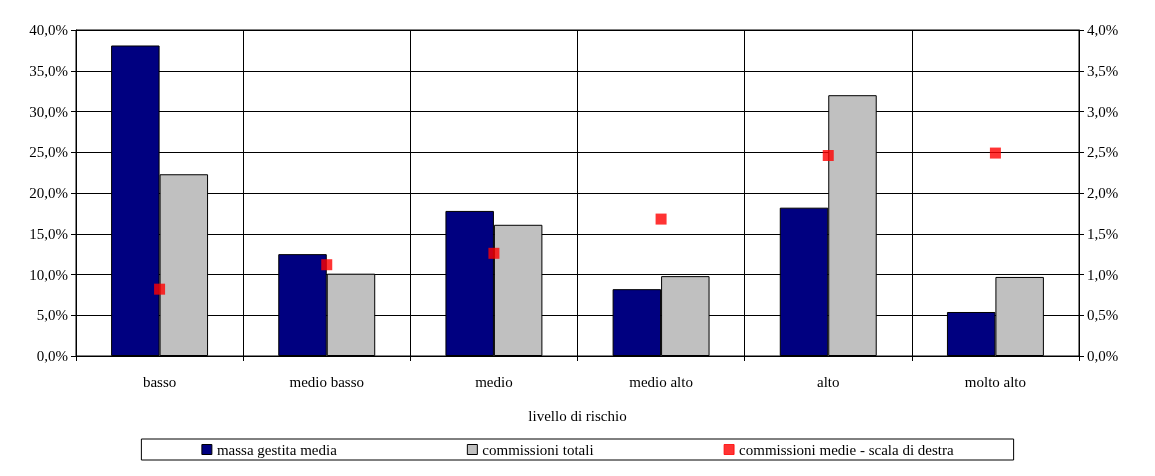 The height and width of the screenshot is (476, 1155). What do you see at coordinates (1103, 30) in the screenshot?
I see `y2-tick-label: 4,0%` at bounding box center [1103, 30].